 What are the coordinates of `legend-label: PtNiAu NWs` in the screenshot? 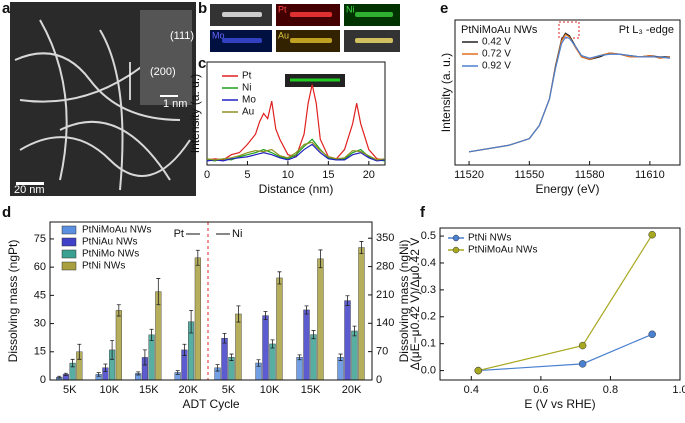 It's located at (110, 242).